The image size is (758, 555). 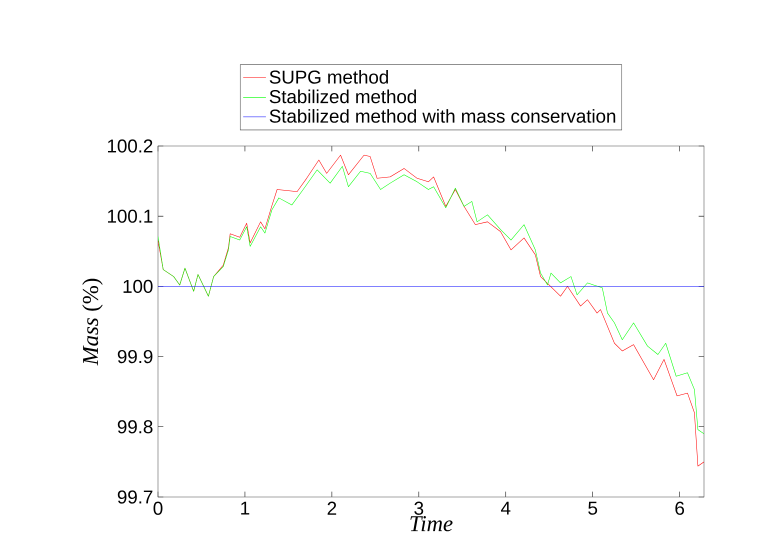 I want to click on x-tick-label: 1, so click(x=245, y=508).